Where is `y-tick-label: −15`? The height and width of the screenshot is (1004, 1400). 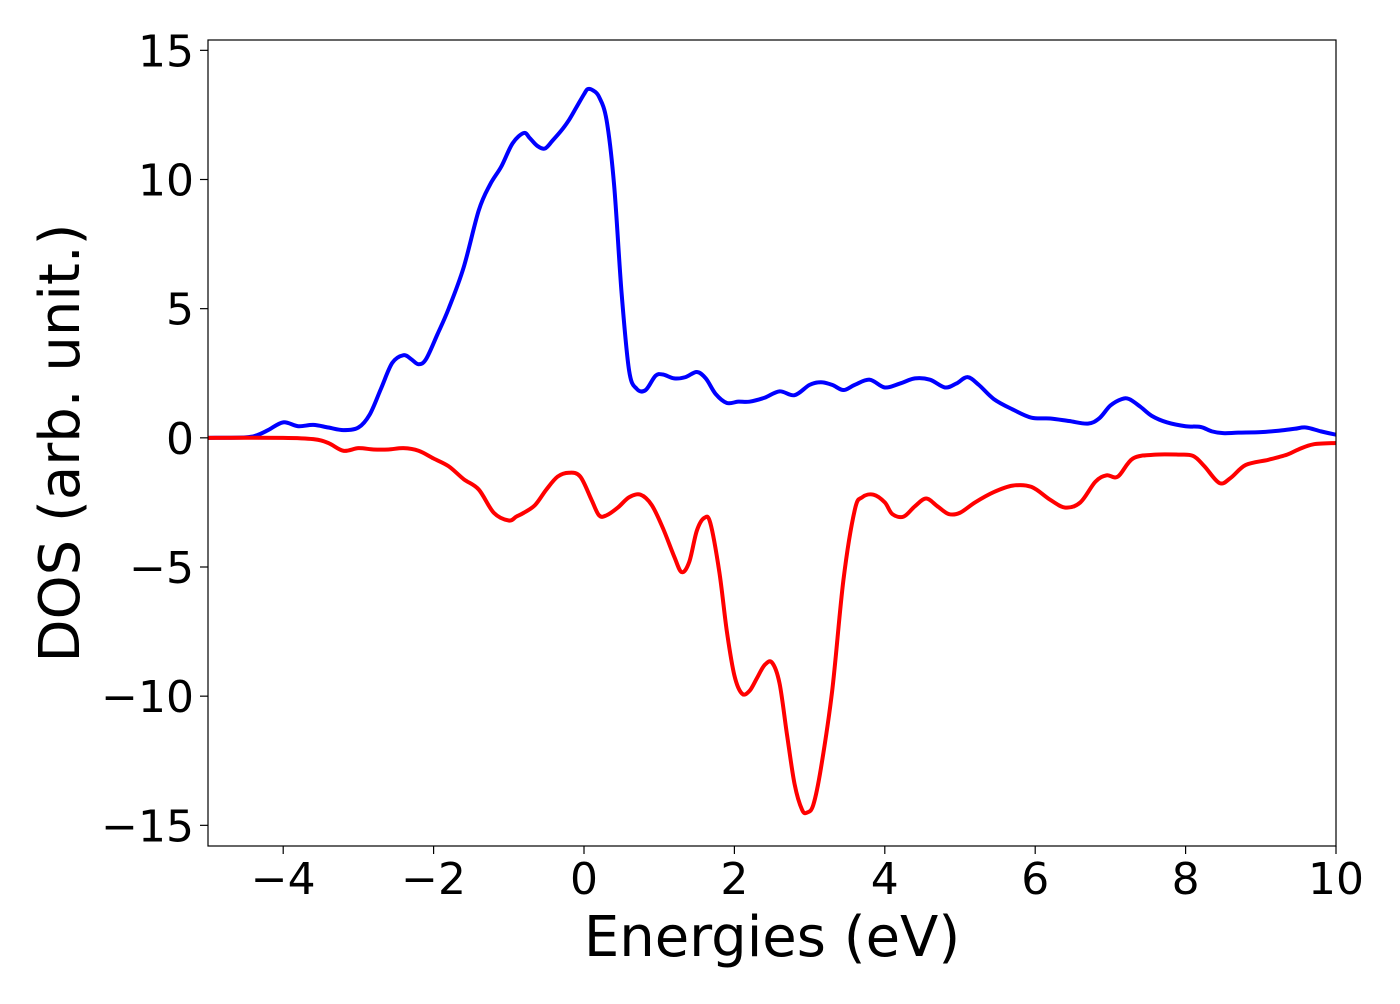 y-tick-label: −15 is located at coordinates (147, 826).